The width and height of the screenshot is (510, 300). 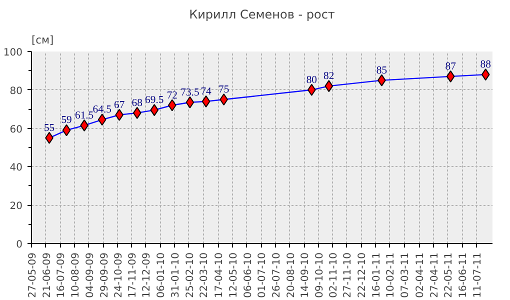 What do you see at coordinates (362, 275) in the screenshot?
I see `x-tick-label: 22-12-10` at bounding box center [362, 275].